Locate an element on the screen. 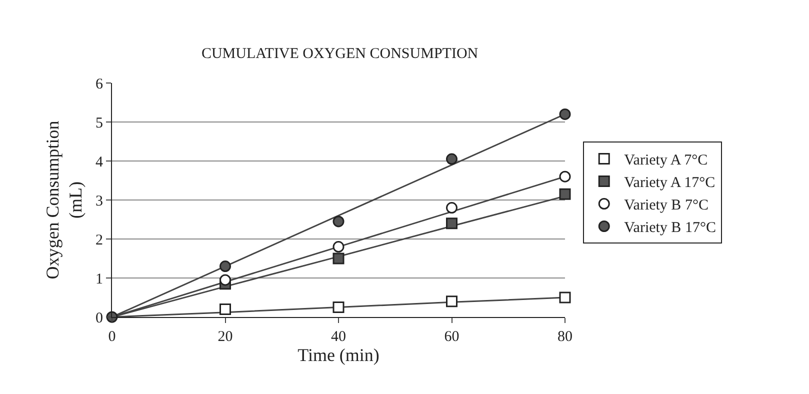  y-tick-label: 2 is located at coordinates (99, 240).